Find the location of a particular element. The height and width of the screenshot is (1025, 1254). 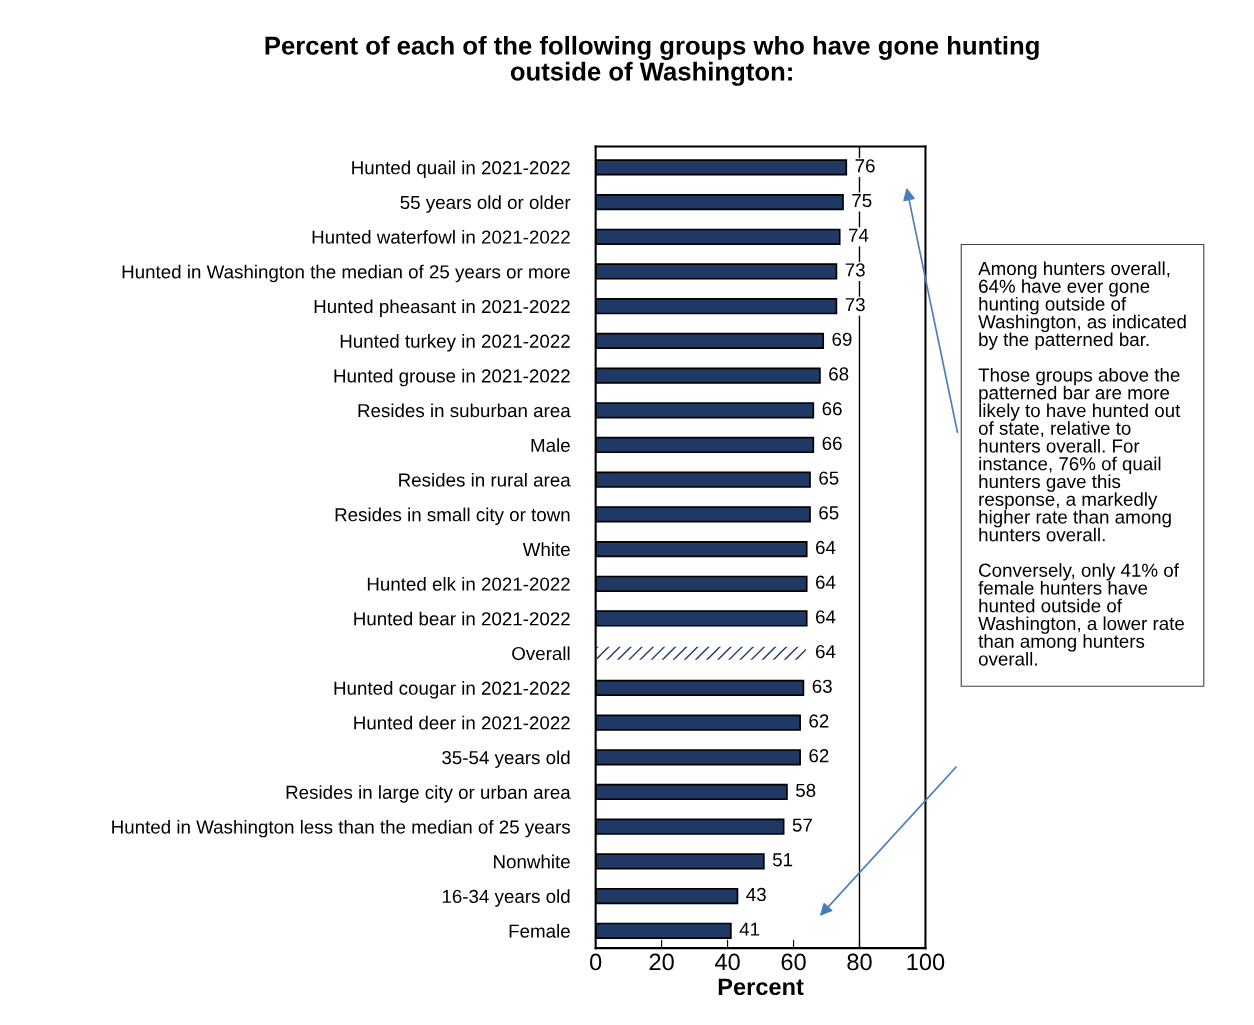

y-tick-label: 16-34 years old is located at coordinates (506, 898).